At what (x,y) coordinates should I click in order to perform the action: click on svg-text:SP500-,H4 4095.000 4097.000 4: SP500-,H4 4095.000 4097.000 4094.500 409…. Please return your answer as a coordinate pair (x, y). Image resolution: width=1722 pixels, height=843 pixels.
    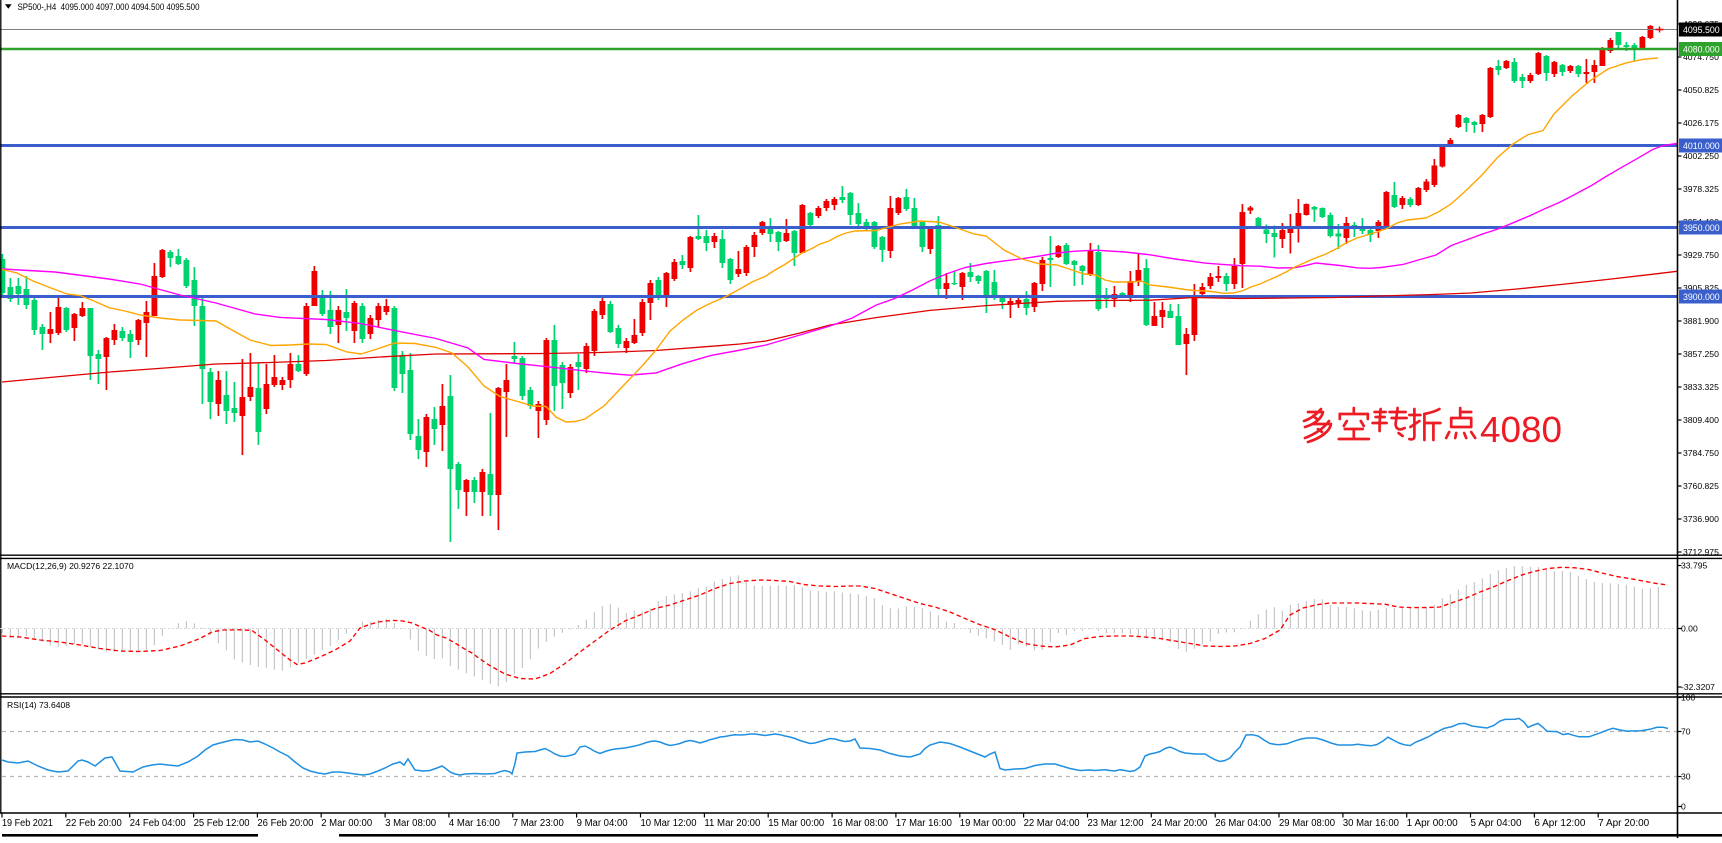
    Looking at the image, I should click on (109, 7).